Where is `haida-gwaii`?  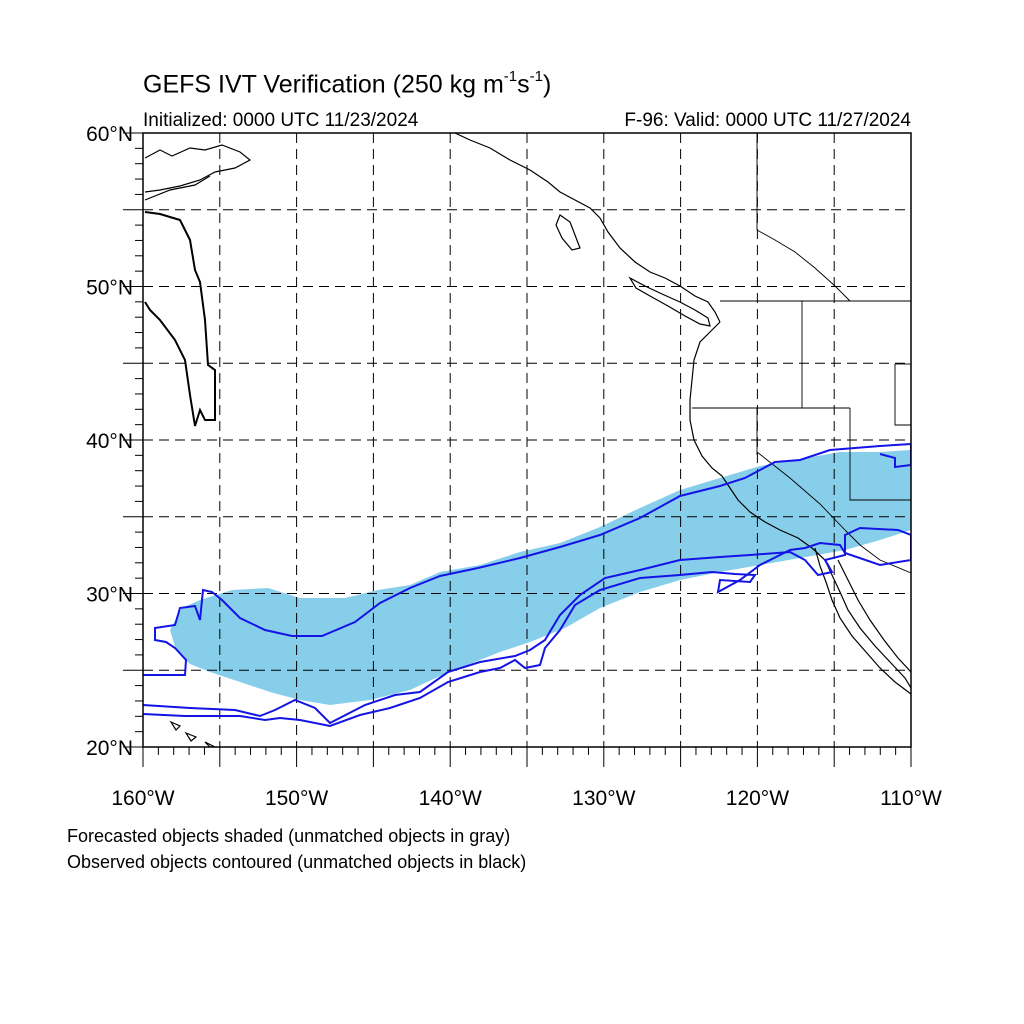
haida-gwaii is located at coordinates (568, 232).